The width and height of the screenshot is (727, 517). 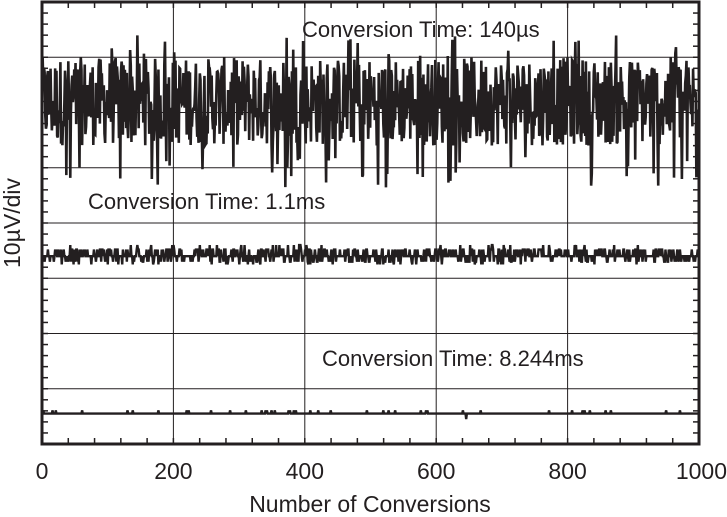 I want to click on x-tick-label: 200, so click(x=173, y=471).